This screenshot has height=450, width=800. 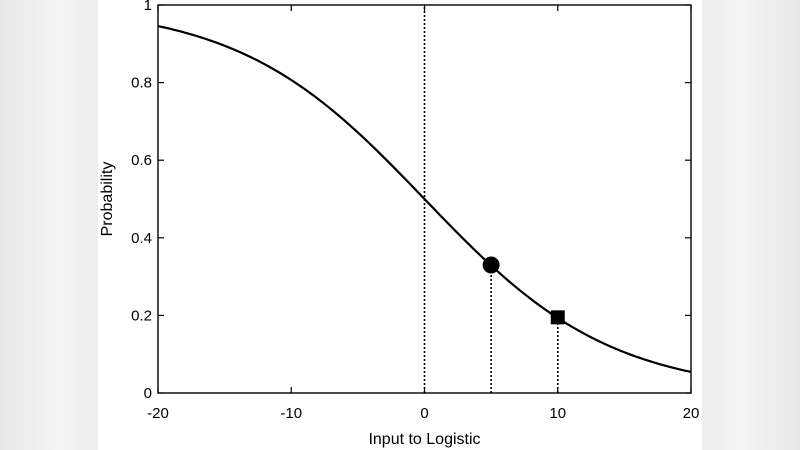 I want to click on right-background-blur, so click(x=751, y=225).